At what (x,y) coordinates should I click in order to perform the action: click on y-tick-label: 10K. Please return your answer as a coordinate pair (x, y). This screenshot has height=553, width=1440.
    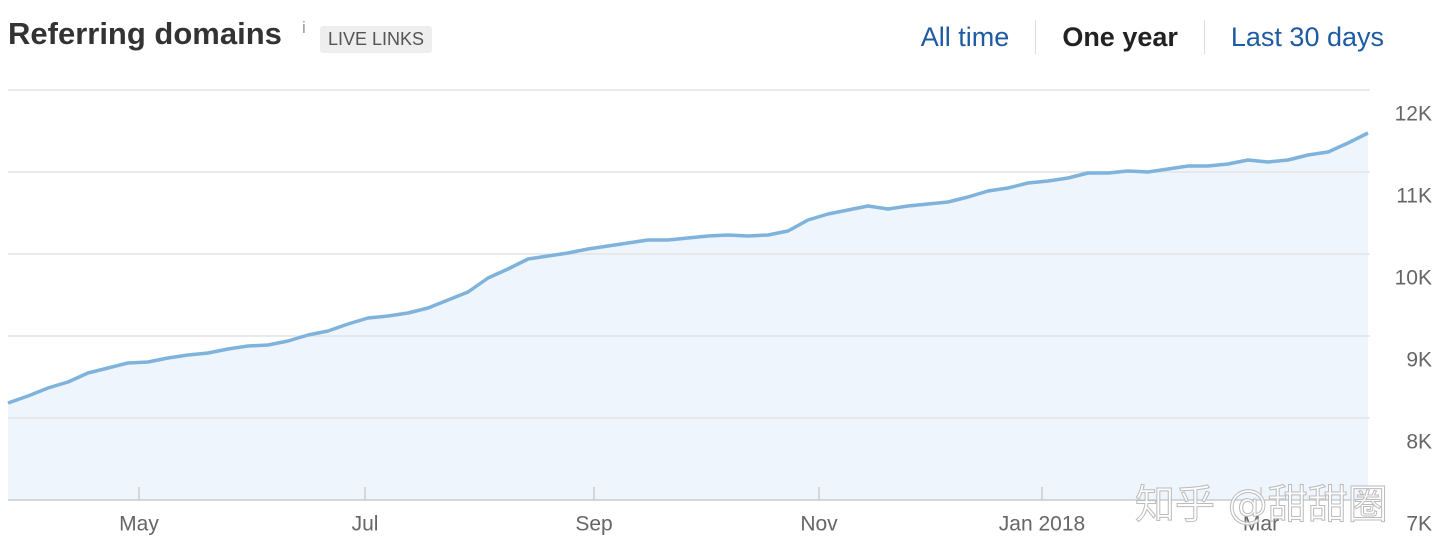
    Looking at the image, I should click on (1413, 278).